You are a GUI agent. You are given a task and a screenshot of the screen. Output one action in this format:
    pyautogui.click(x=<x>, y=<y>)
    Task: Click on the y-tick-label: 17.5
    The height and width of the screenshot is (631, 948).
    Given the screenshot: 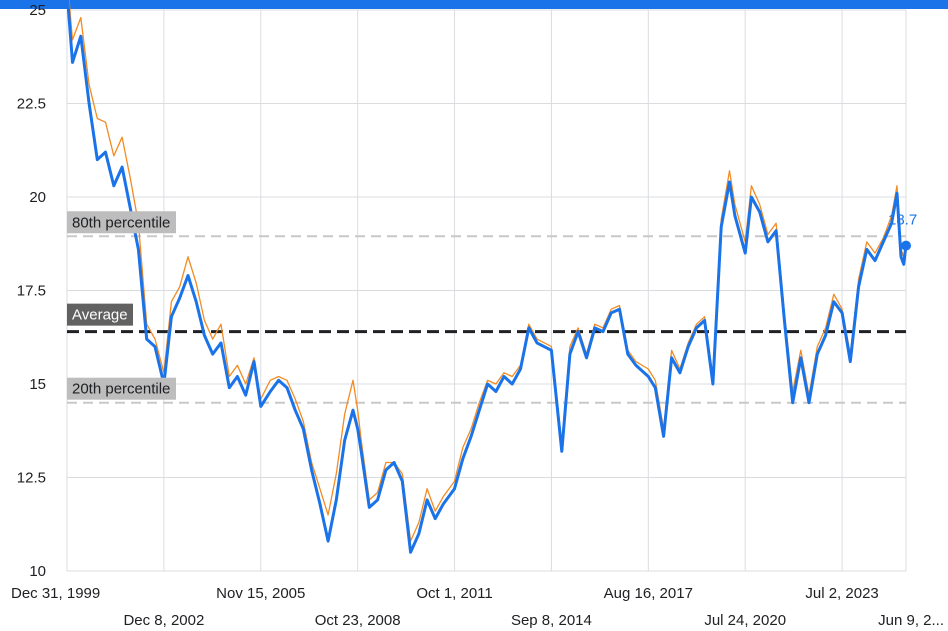 What is the action you would take?
    pyautogui.click(x=31, y=291)
    